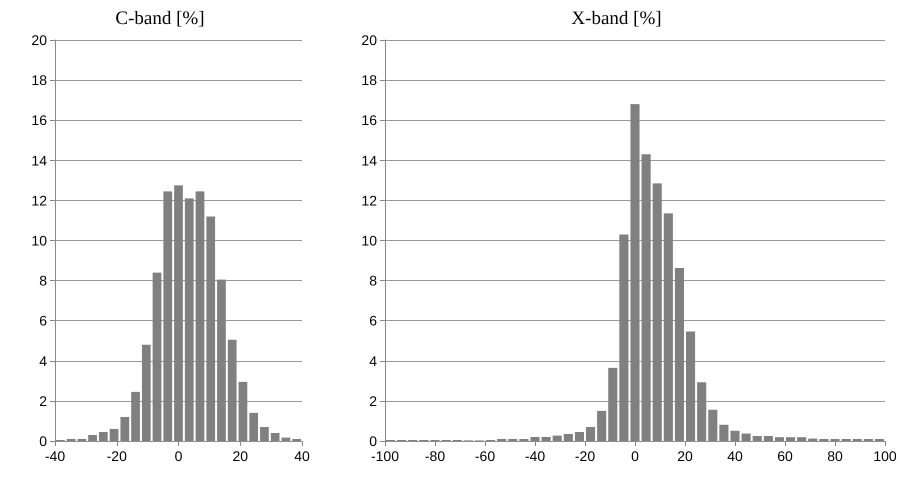 This screenshot has width=903, height=477. Describe the element at coordinates (835, 456) in the screenshot. I see `x-tick-label: 80` at that location.